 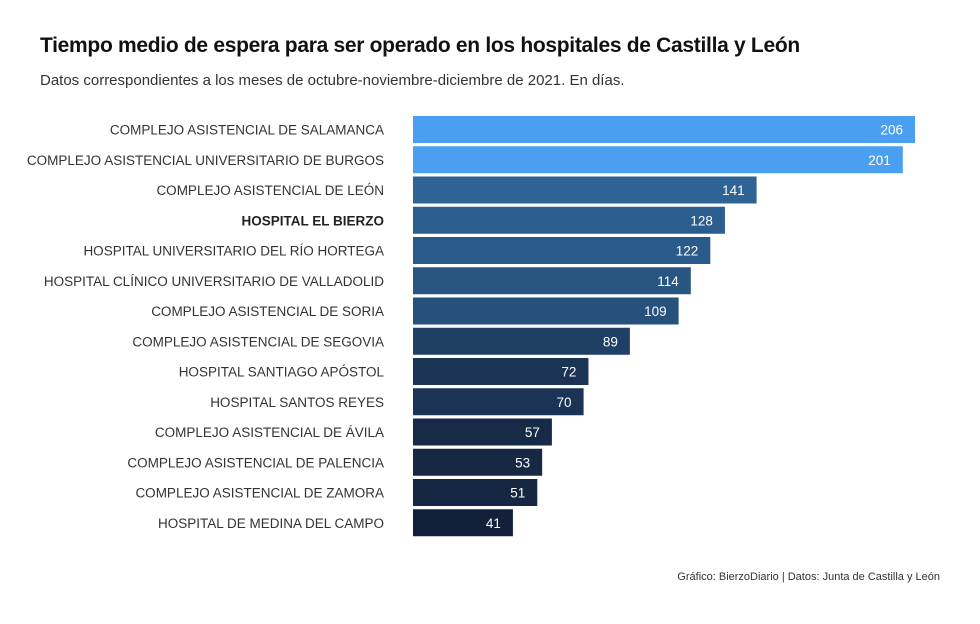 I want to click on value-label: 109, so click(x=655, y=311).